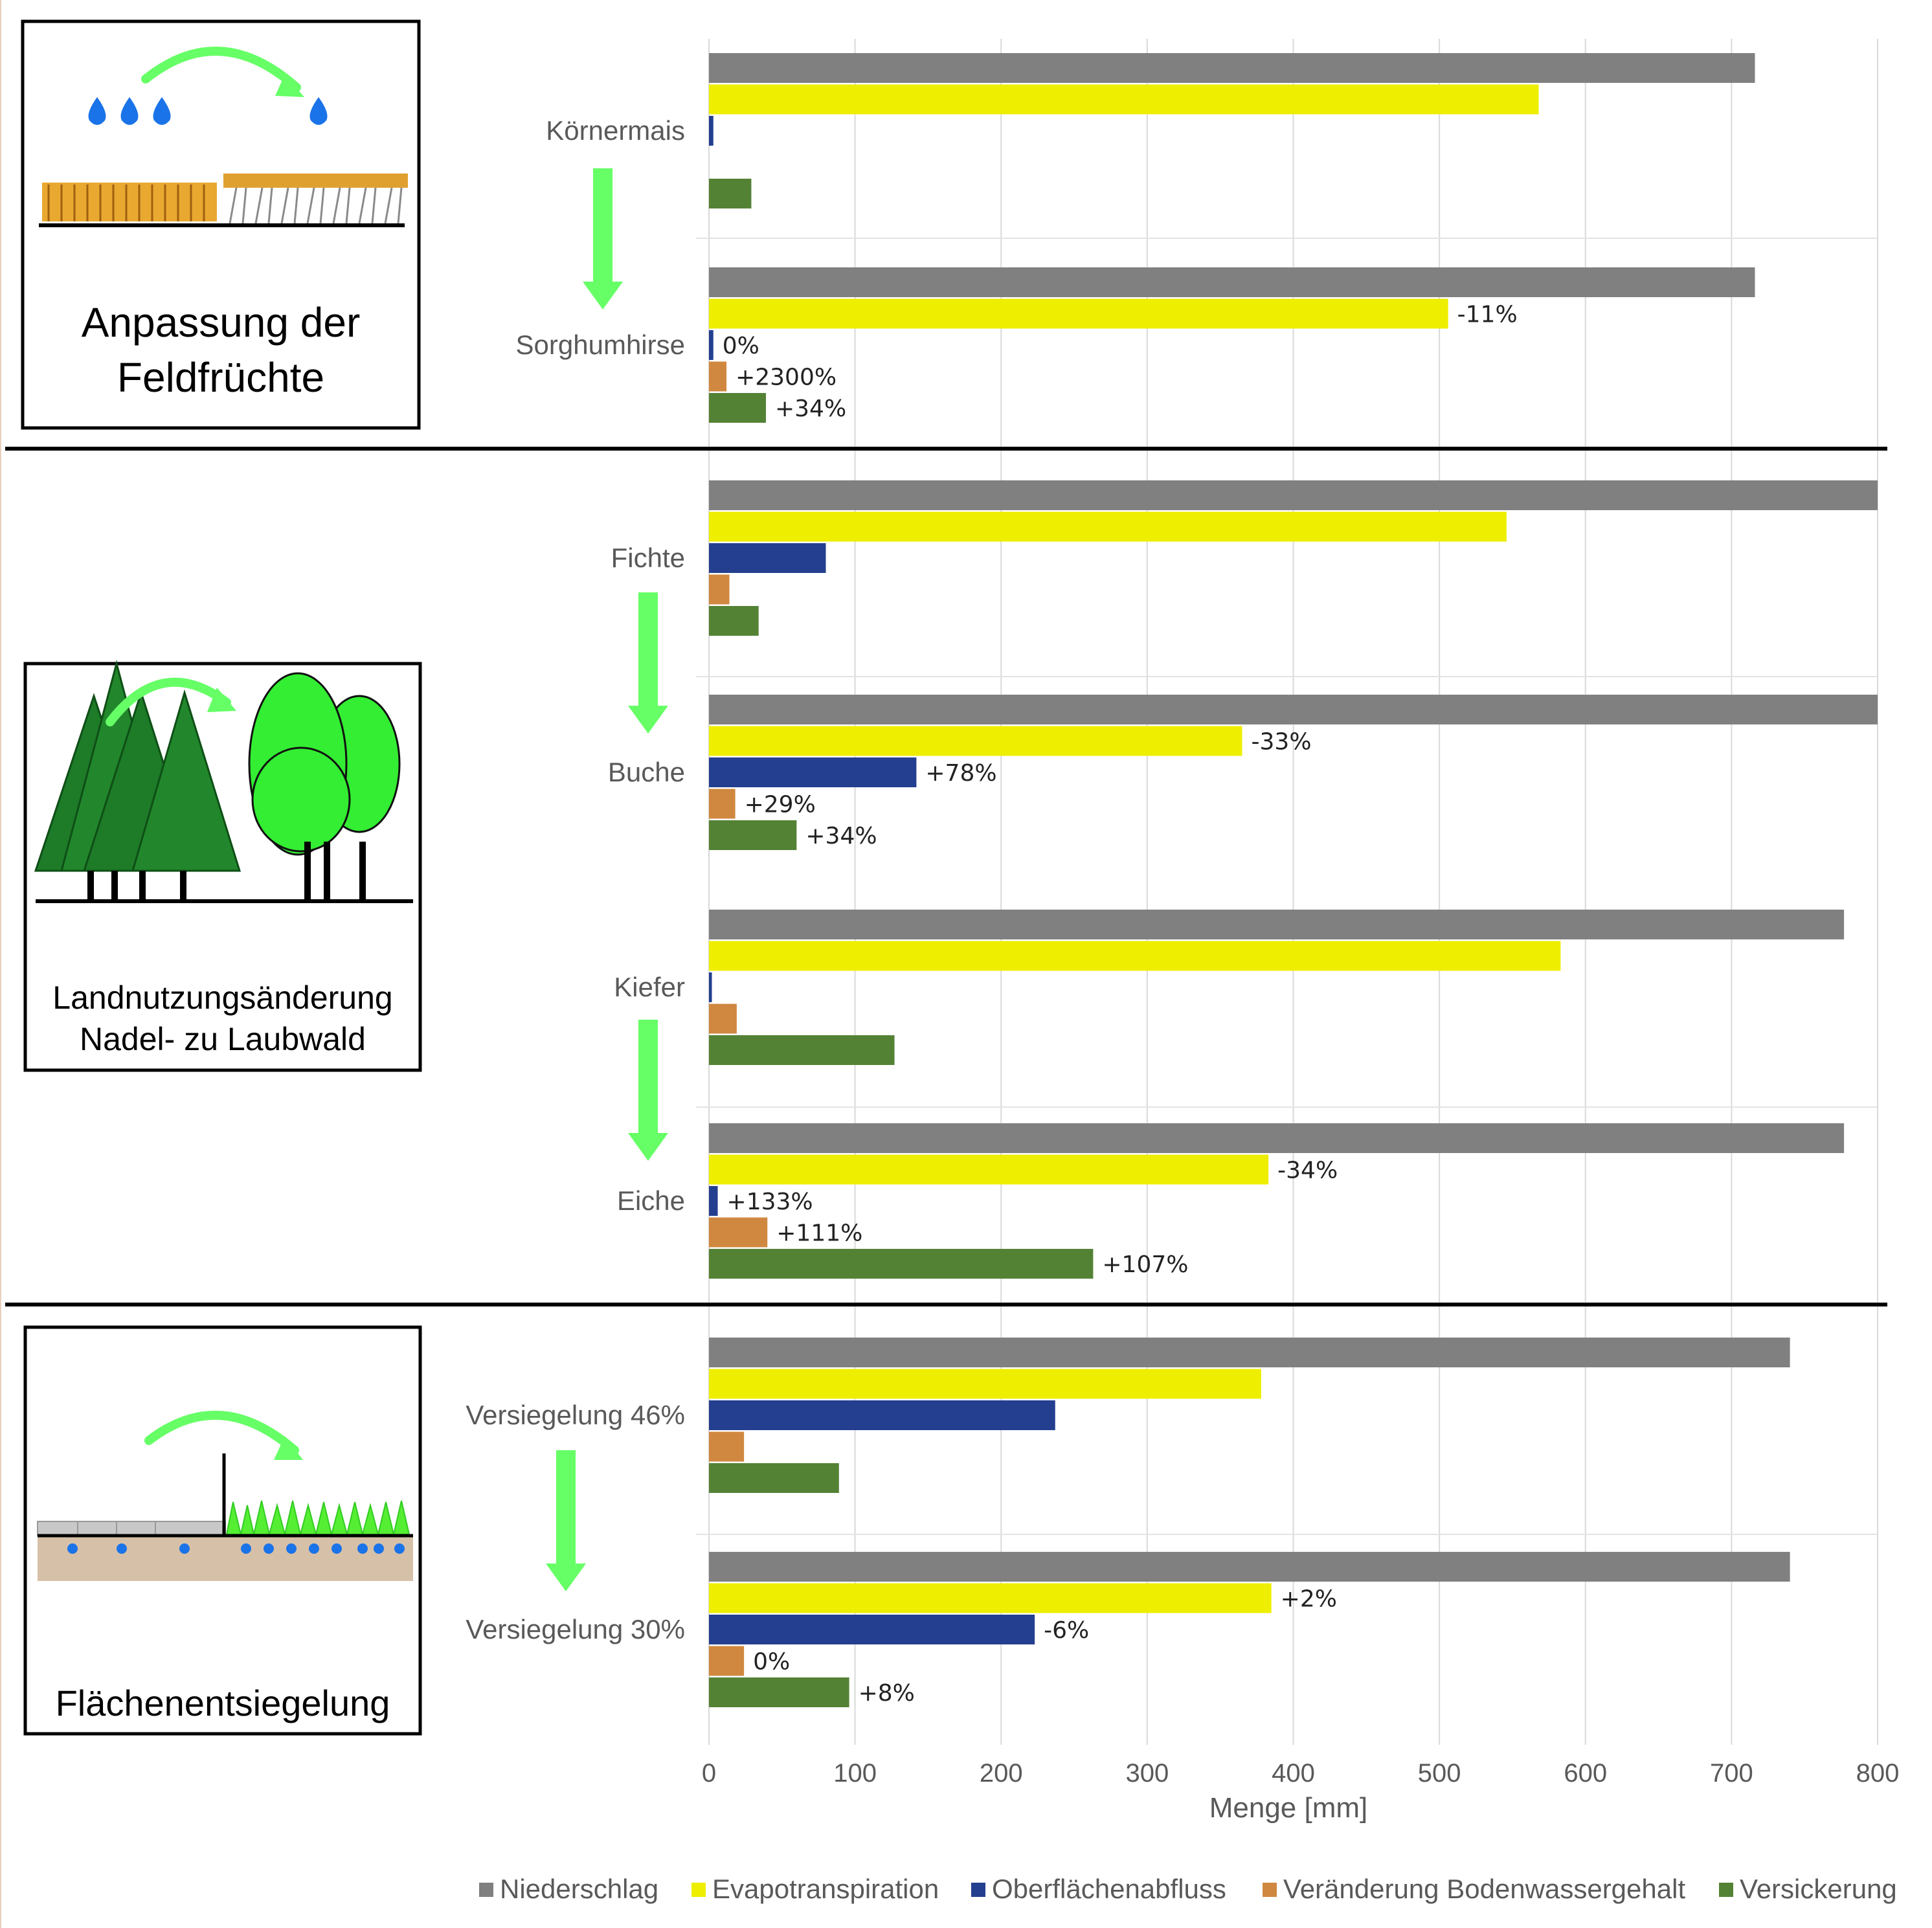 The image size is (1932, 1928). I want to click on value-label: 0%, so click(772, 1662).